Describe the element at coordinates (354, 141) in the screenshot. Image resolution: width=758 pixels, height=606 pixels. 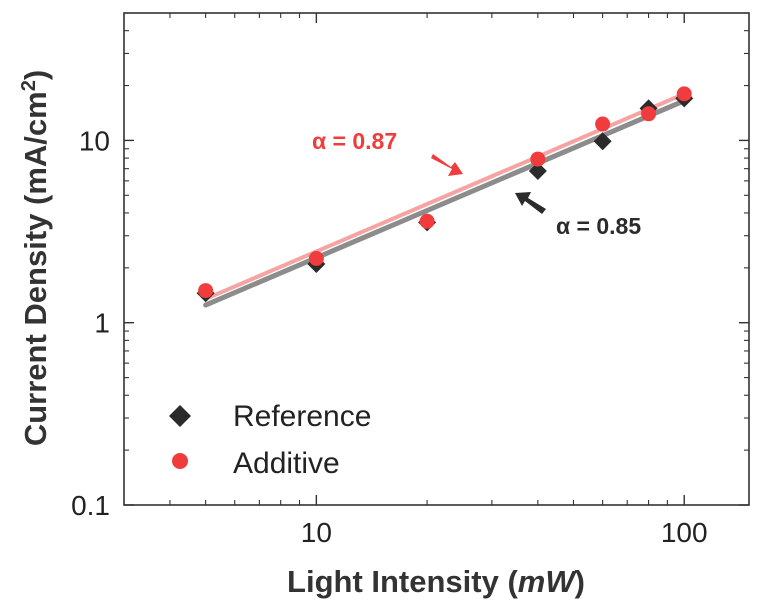
I see `annotation-alpha-additive: α = 0.87` at that location.